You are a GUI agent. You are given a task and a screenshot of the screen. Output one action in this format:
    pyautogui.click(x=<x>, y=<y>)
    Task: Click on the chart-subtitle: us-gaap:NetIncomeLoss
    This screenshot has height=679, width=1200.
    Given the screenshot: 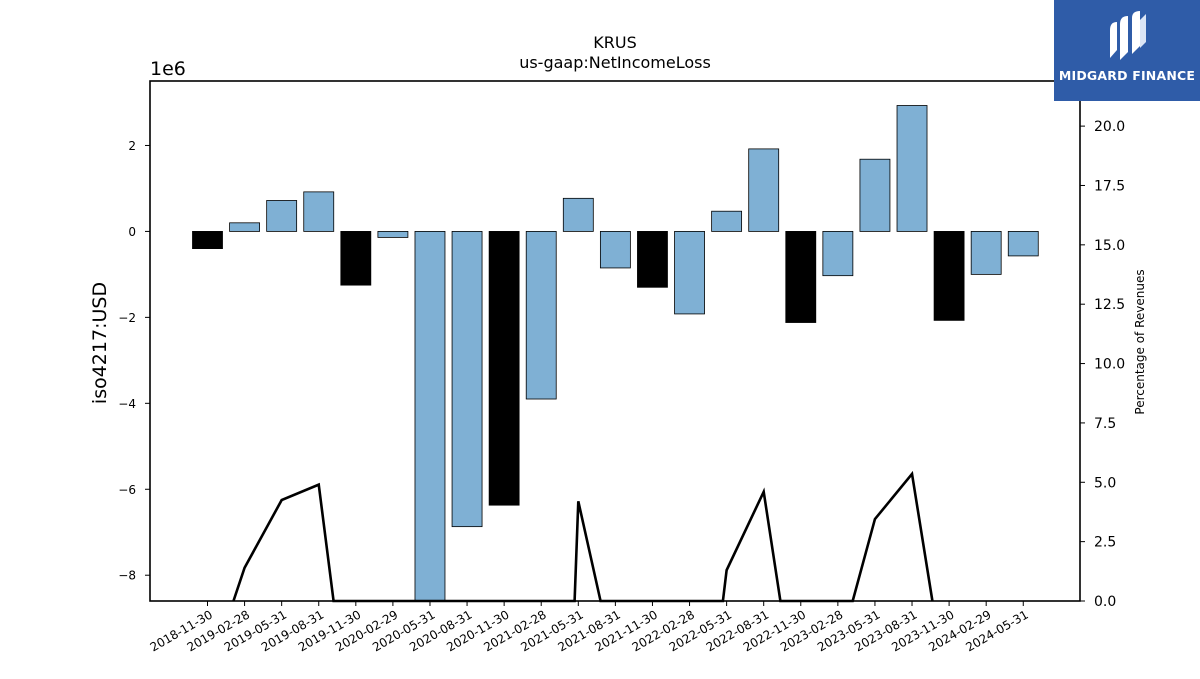 What is the action you would take?
    pyautogui.click(x=615, y=62)
    